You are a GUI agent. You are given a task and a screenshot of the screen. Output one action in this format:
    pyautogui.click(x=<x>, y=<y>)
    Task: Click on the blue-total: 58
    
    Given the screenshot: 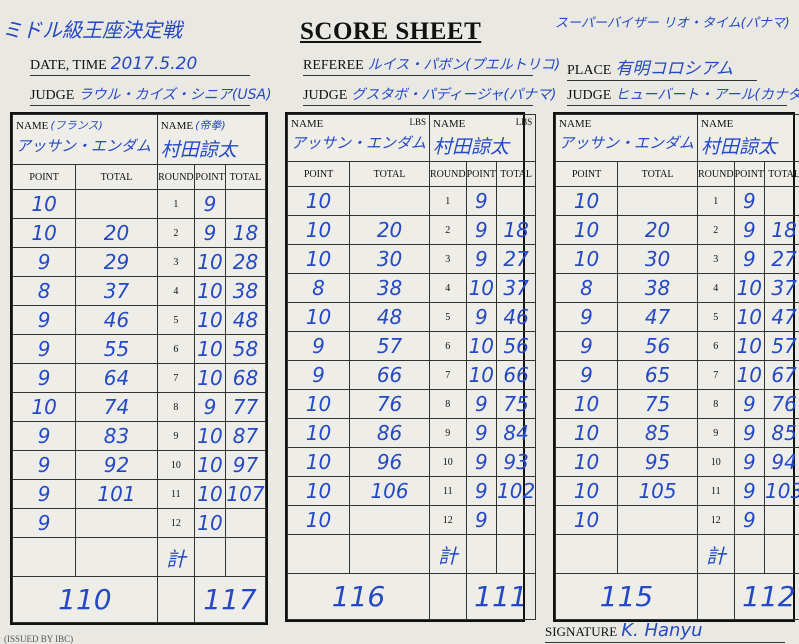 What is the action you would take?
    pyautogui.click(x=245, y=349)
    